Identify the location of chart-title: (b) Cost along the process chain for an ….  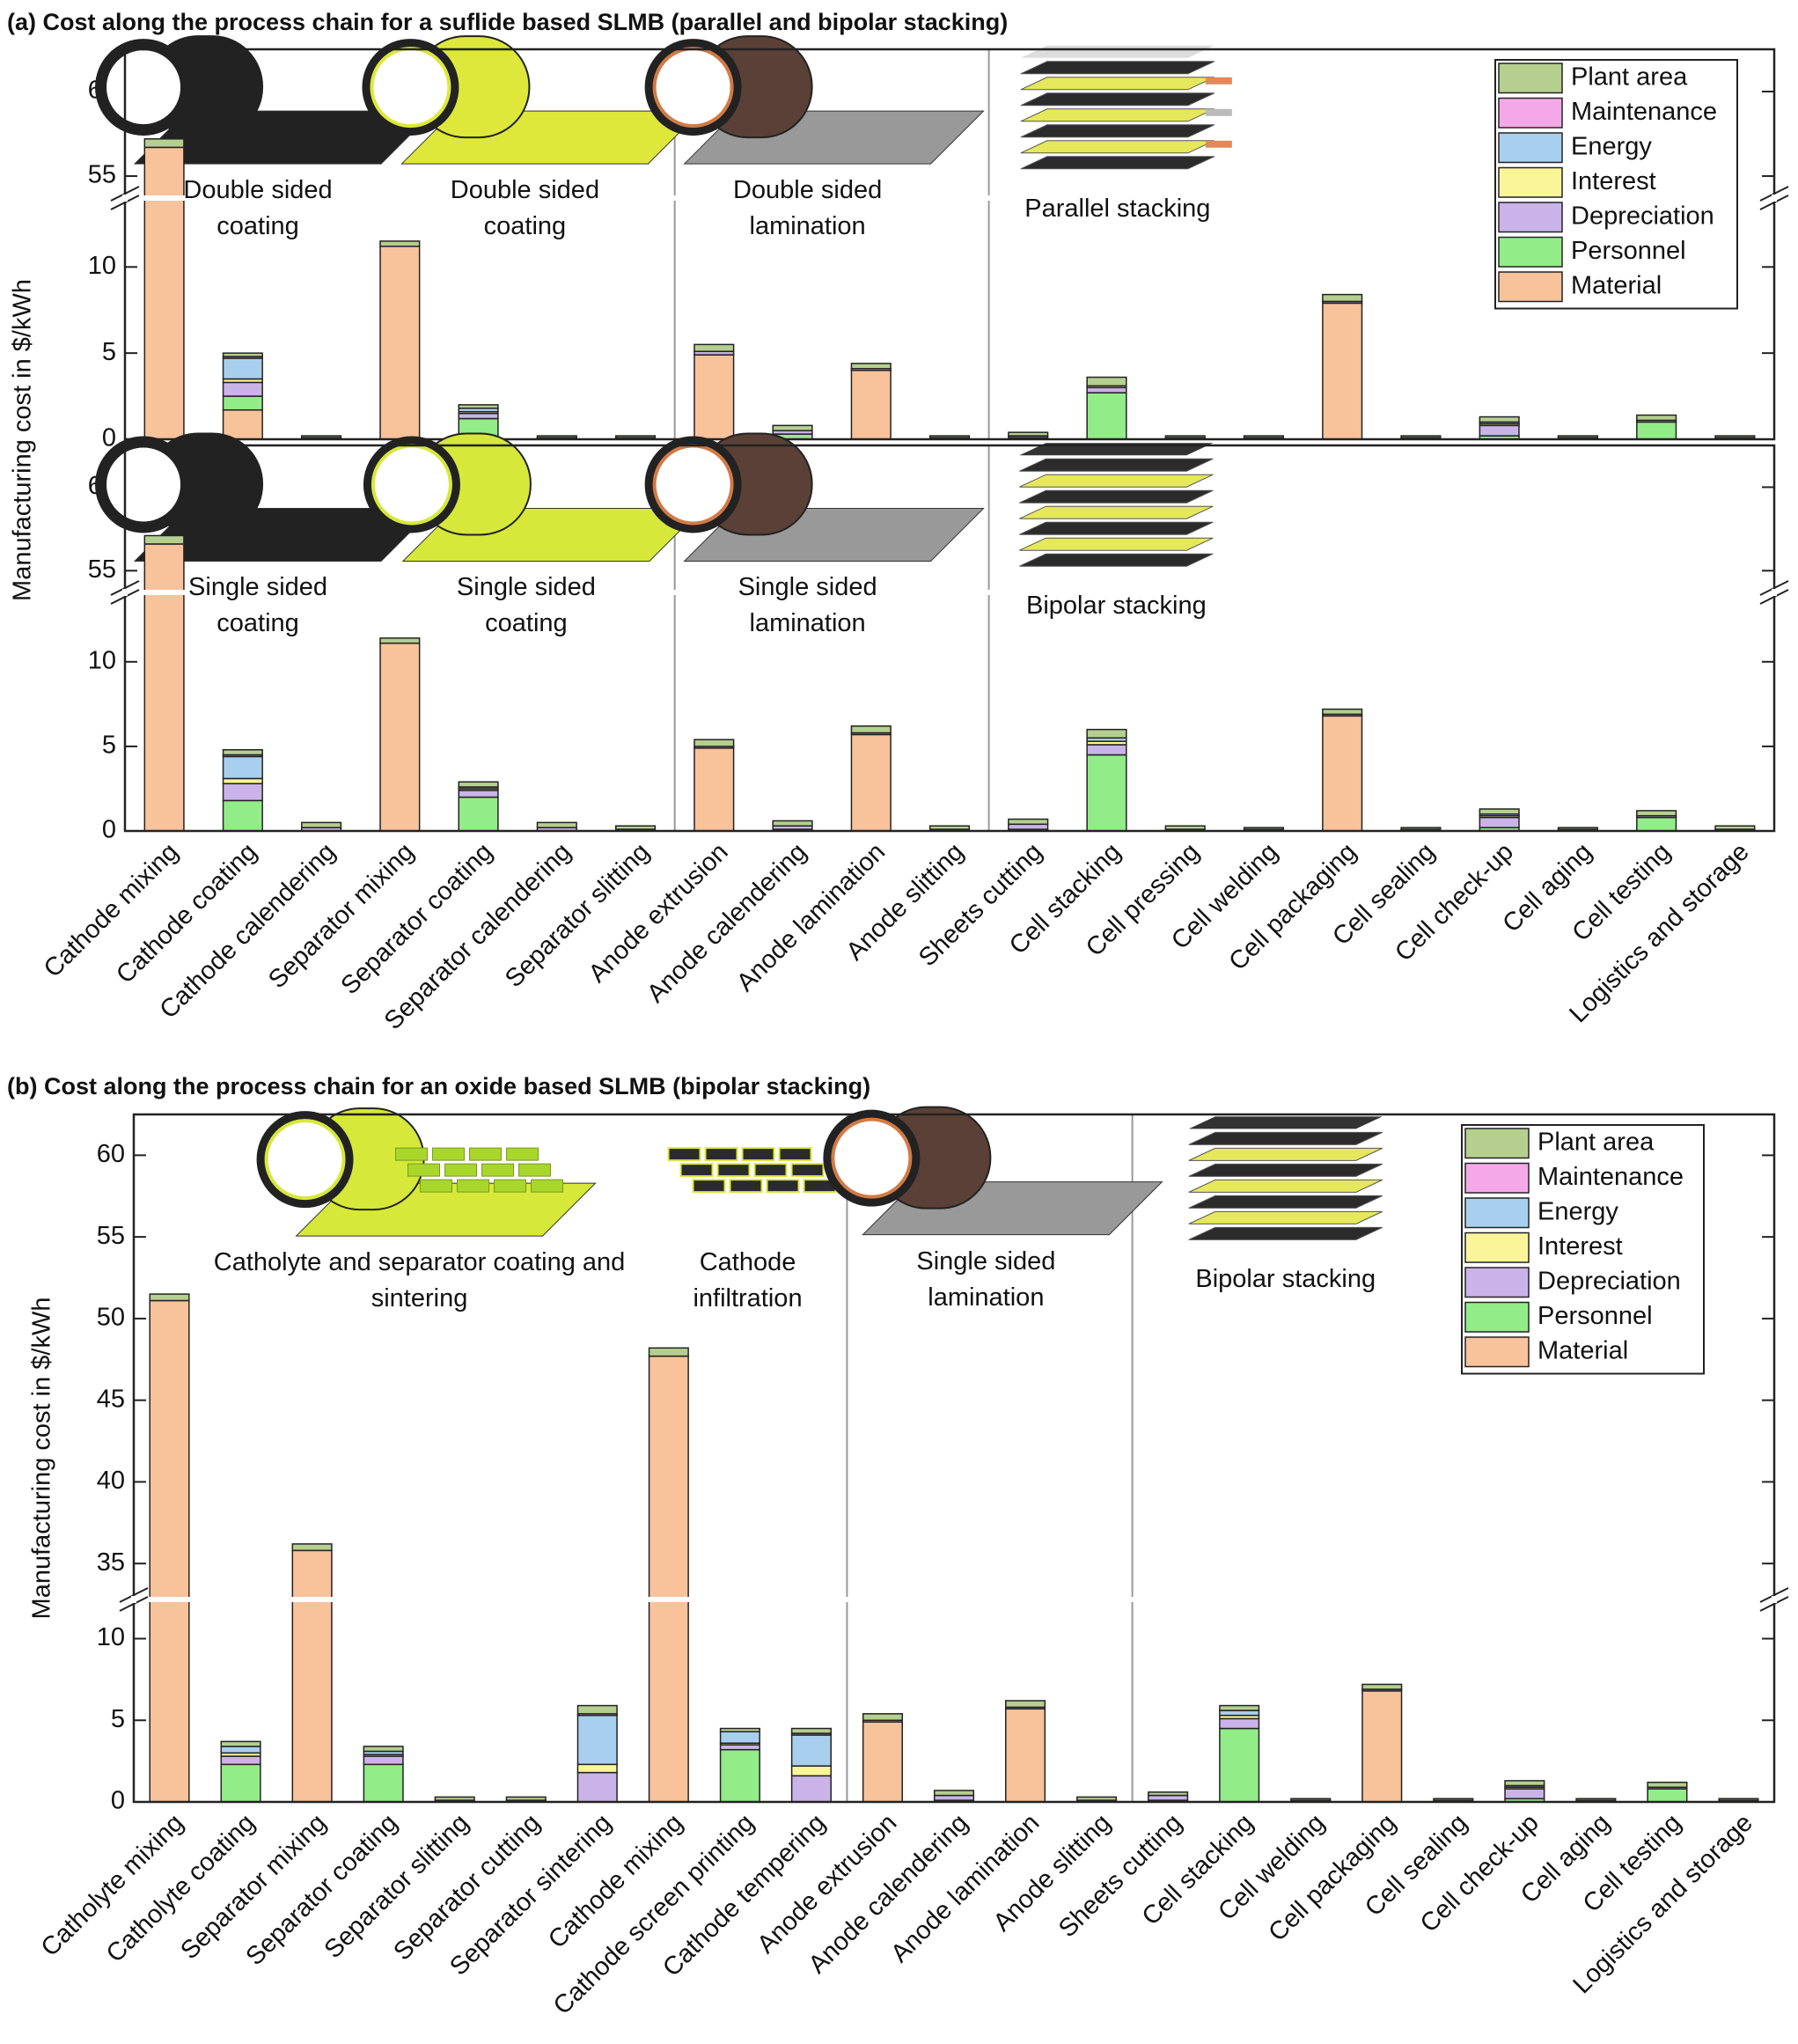
(438, 1086).